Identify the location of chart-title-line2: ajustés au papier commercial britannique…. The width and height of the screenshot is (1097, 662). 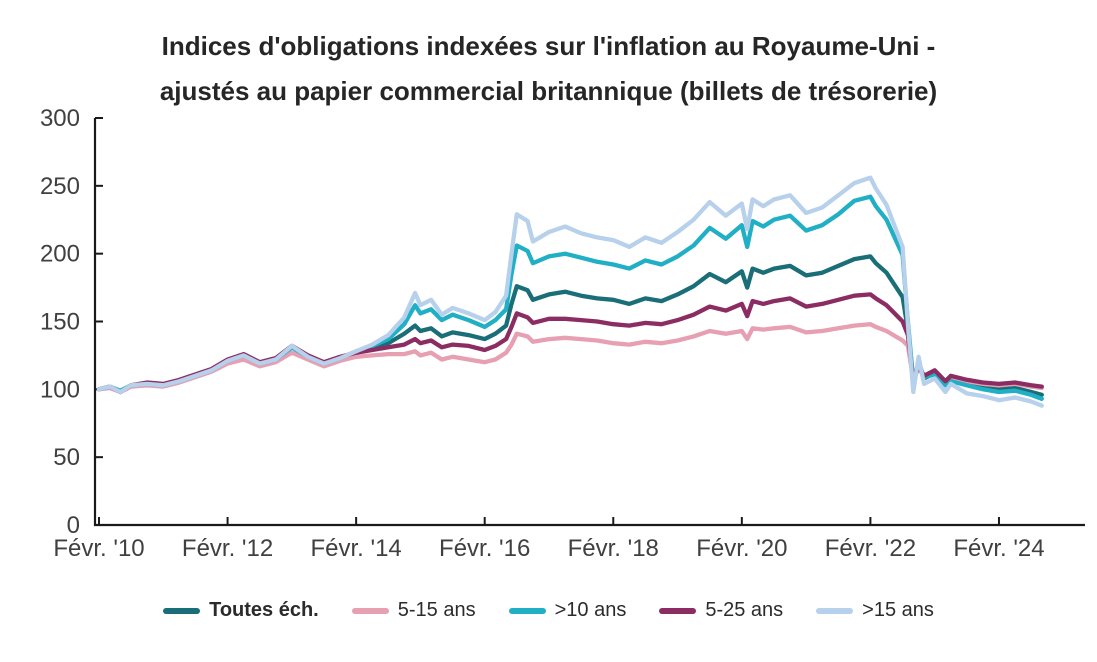
(548, 91).